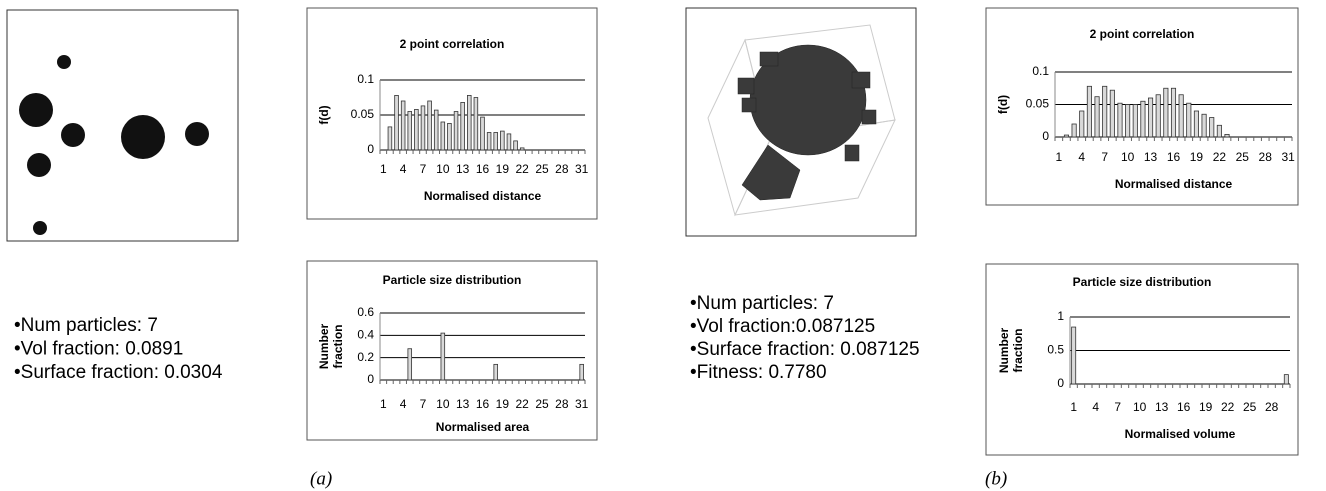 This screenshot has width=1326, height=491. What do you see at coordinates (1004, 351) in the screenshot?
I see `y-axis-label: Number` at bounding box center [1004, 351].